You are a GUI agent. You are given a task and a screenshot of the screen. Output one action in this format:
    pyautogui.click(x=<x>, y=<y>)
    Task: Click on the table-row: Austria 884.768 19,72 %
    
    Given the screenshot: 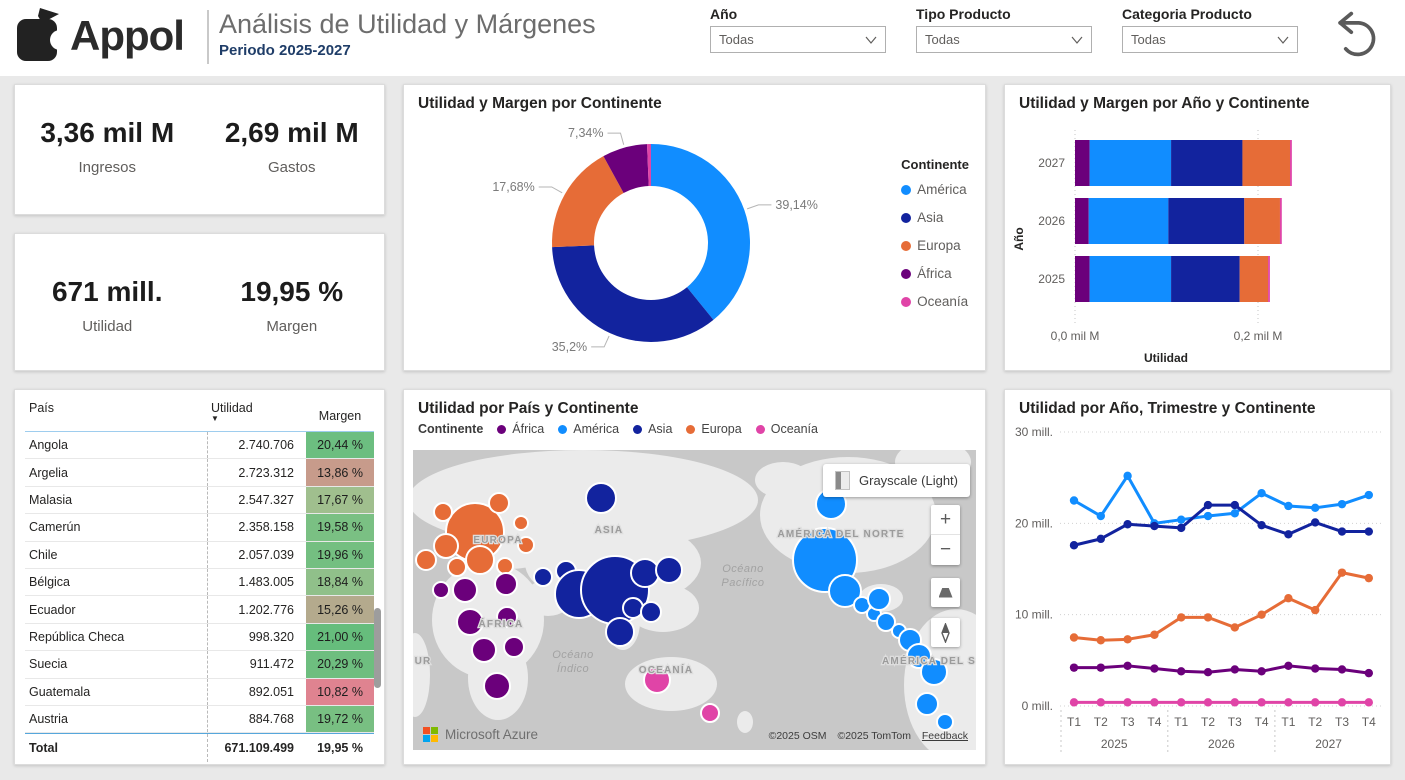 What is the action you would take?
    pyautogui.click(x=199, y=719)
    